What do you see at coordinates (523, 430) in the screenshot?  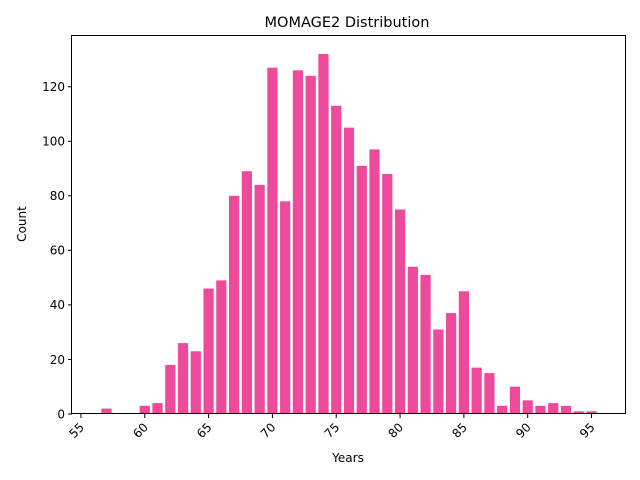 I see `x-tick-label-90: 90` at bounding box center [523, 430].